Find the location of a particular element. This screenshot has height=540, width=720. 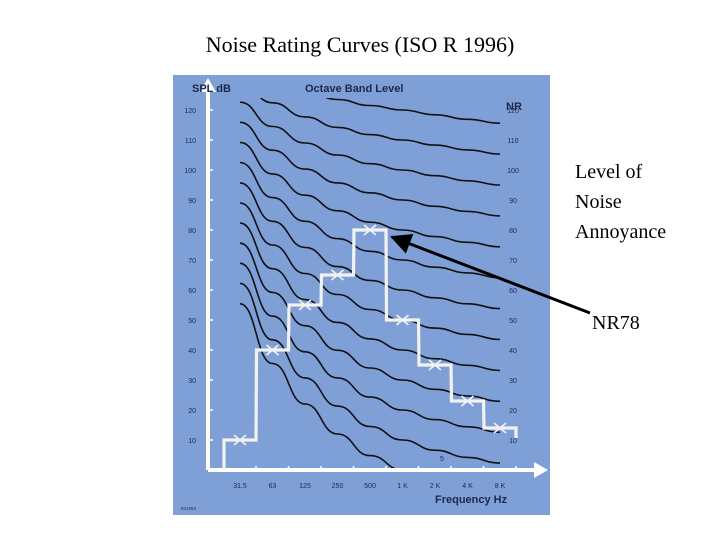

nr-label: NR is located at coordinates (514, 107).